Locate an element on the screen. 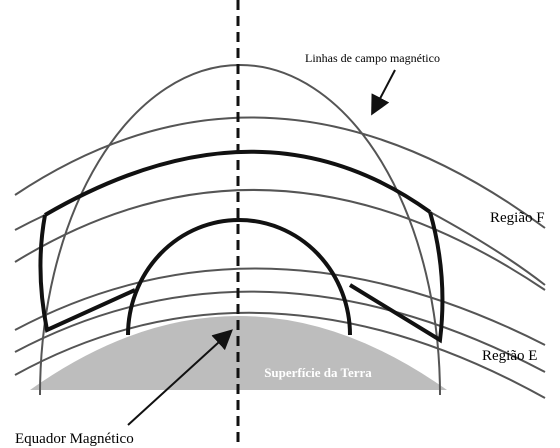  region-e-label: Região E is located at coordinates (509, 356).